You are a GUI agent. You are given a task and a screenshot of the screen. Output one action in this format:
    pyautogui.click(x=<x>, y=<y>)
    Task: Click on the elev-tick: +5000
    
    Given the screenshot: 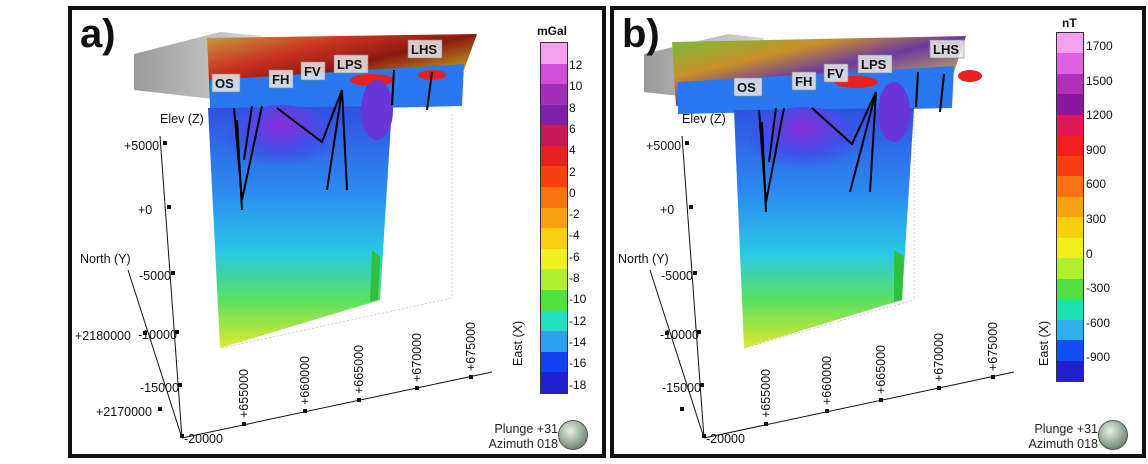 What is the action you would take?
    pyautogui.click(x=141, y=146)
    